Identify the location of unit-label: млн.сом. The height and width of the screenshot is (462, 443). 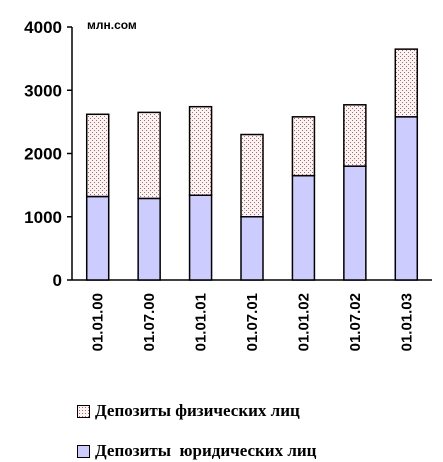
(112, 25).